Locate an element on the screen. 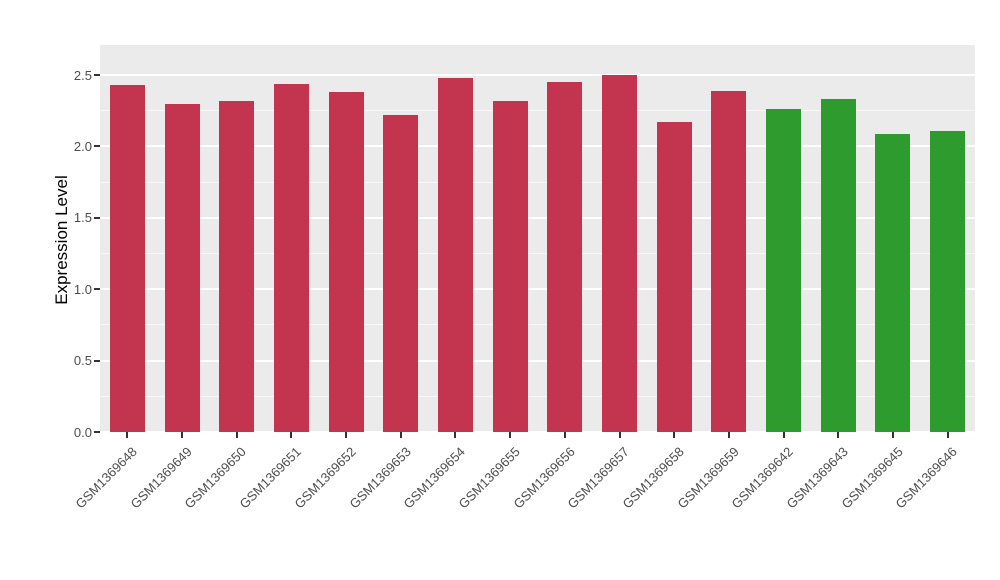 This screenshot has height=580, width=1000. bar-GSM1369652 is located at coordinates (346, 262).